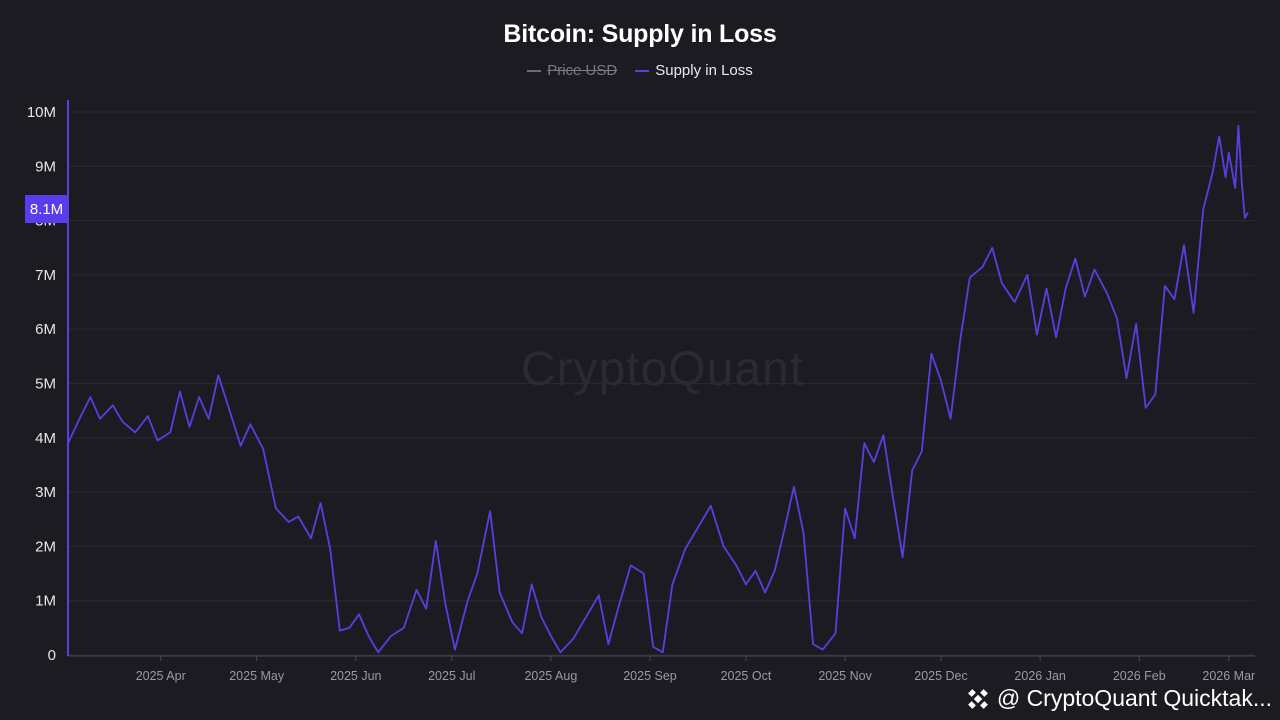 This screenshot has width=1280, height=720. I want to click on legend-label-supply-in-loss: Supply in Loss, so click(704, 70).